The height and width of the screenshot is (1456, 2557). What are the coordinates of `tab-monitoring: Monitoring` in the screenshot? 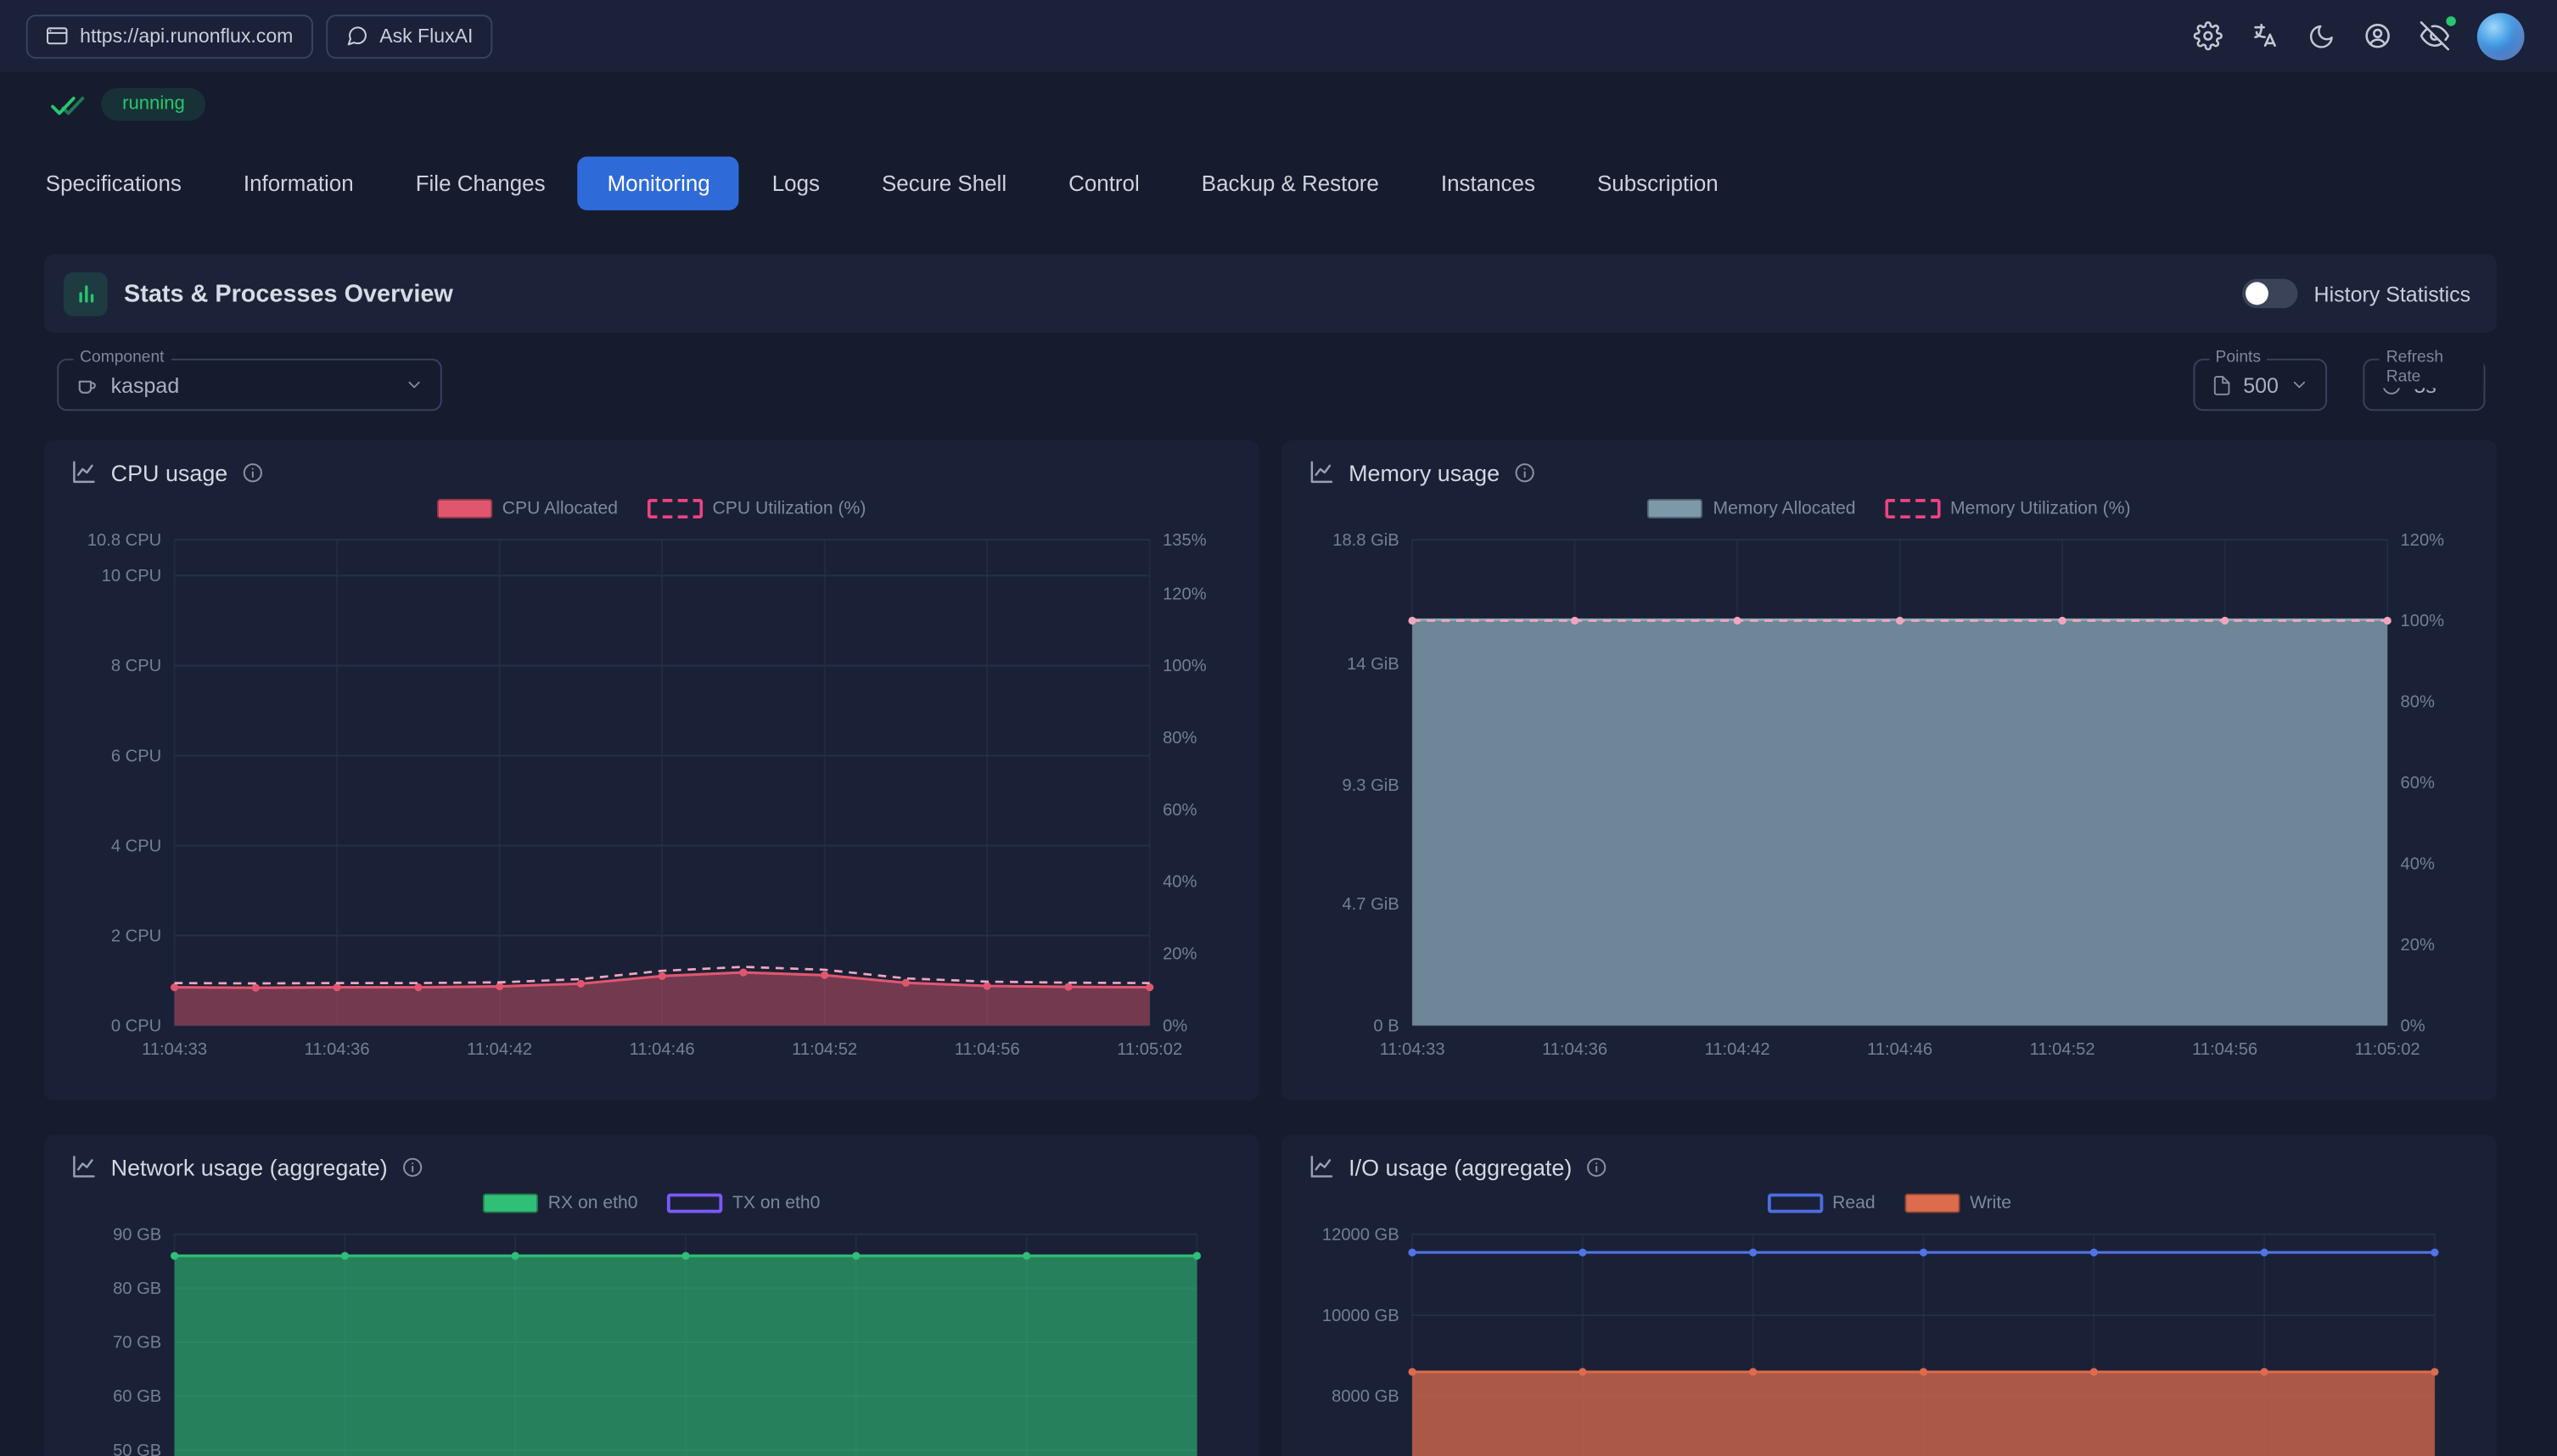 It's located at (658, 183).